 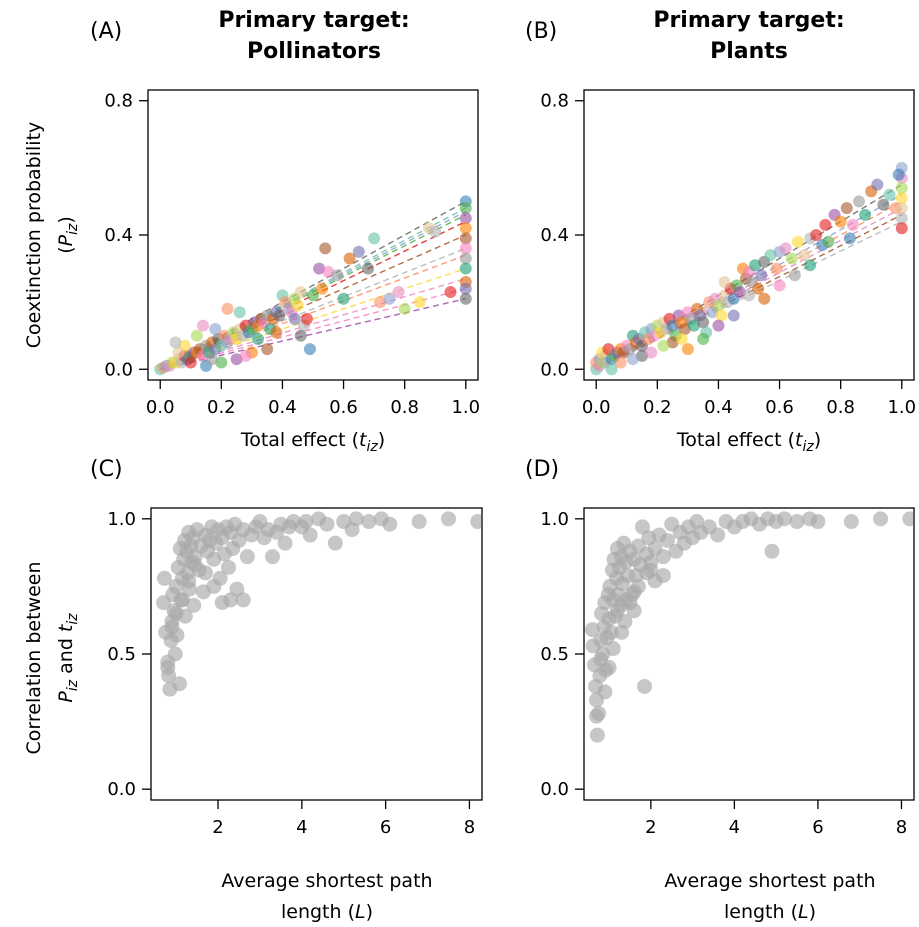 What do you see at coordinates (34, 235) in the screenshot?
I see `y-axis-label-top-main: Coextinction probability` at bounding box center [34, 235].